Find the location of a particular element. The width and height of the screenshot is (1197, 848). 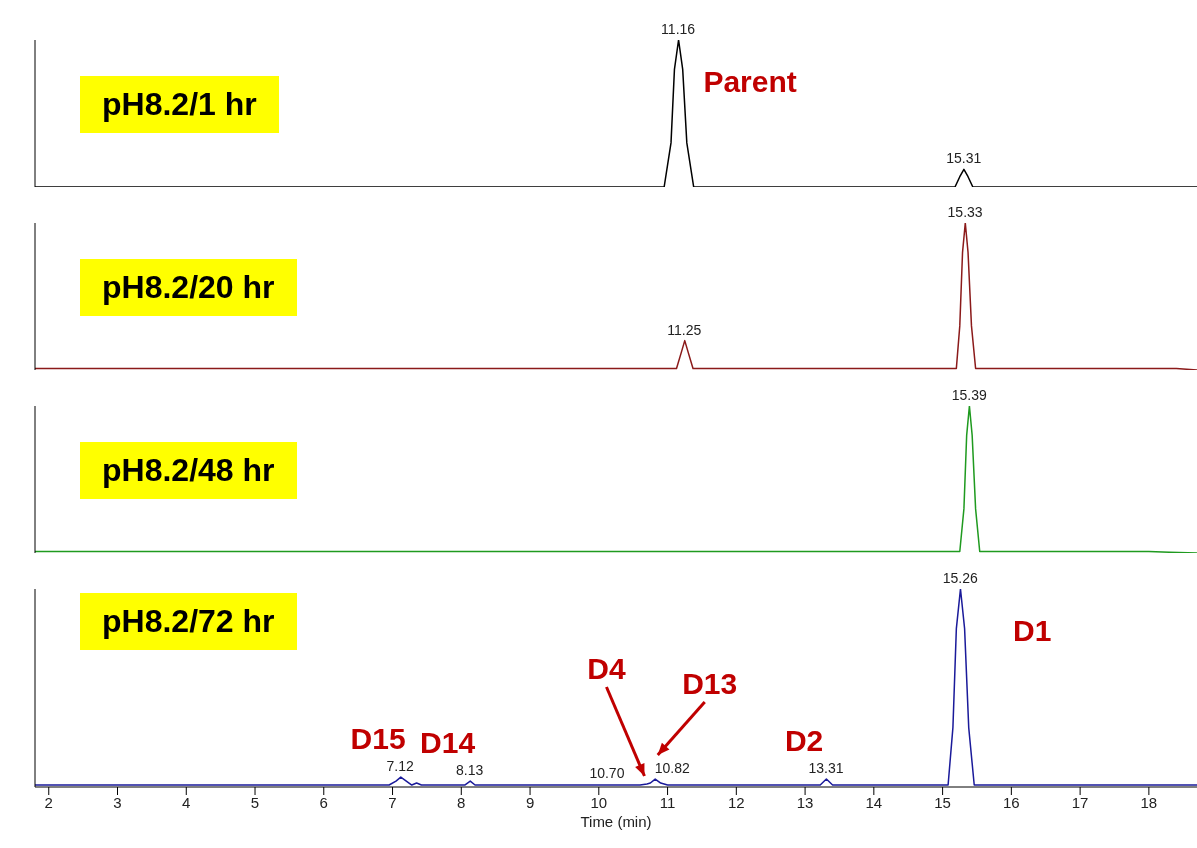

annotation: 15.26 is located at coordinates (960, 578).